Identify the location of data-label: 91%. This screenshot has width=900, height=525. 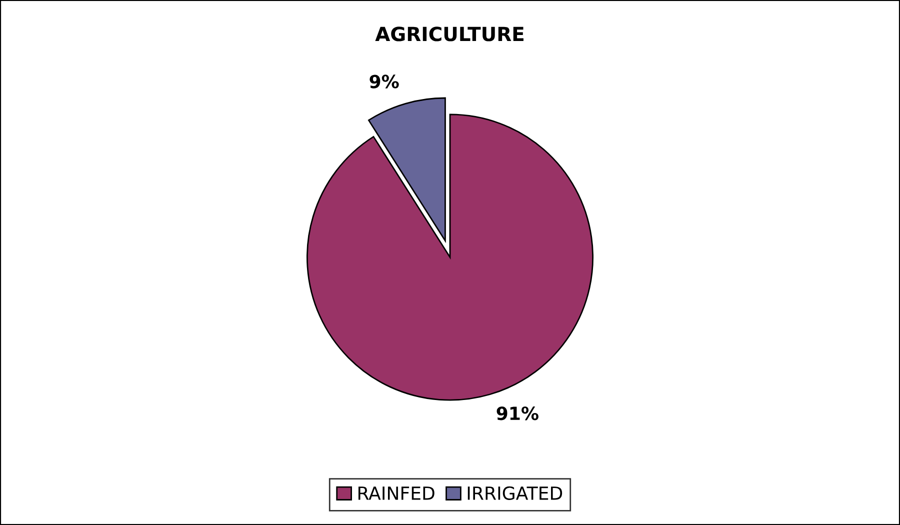
(517, 413).